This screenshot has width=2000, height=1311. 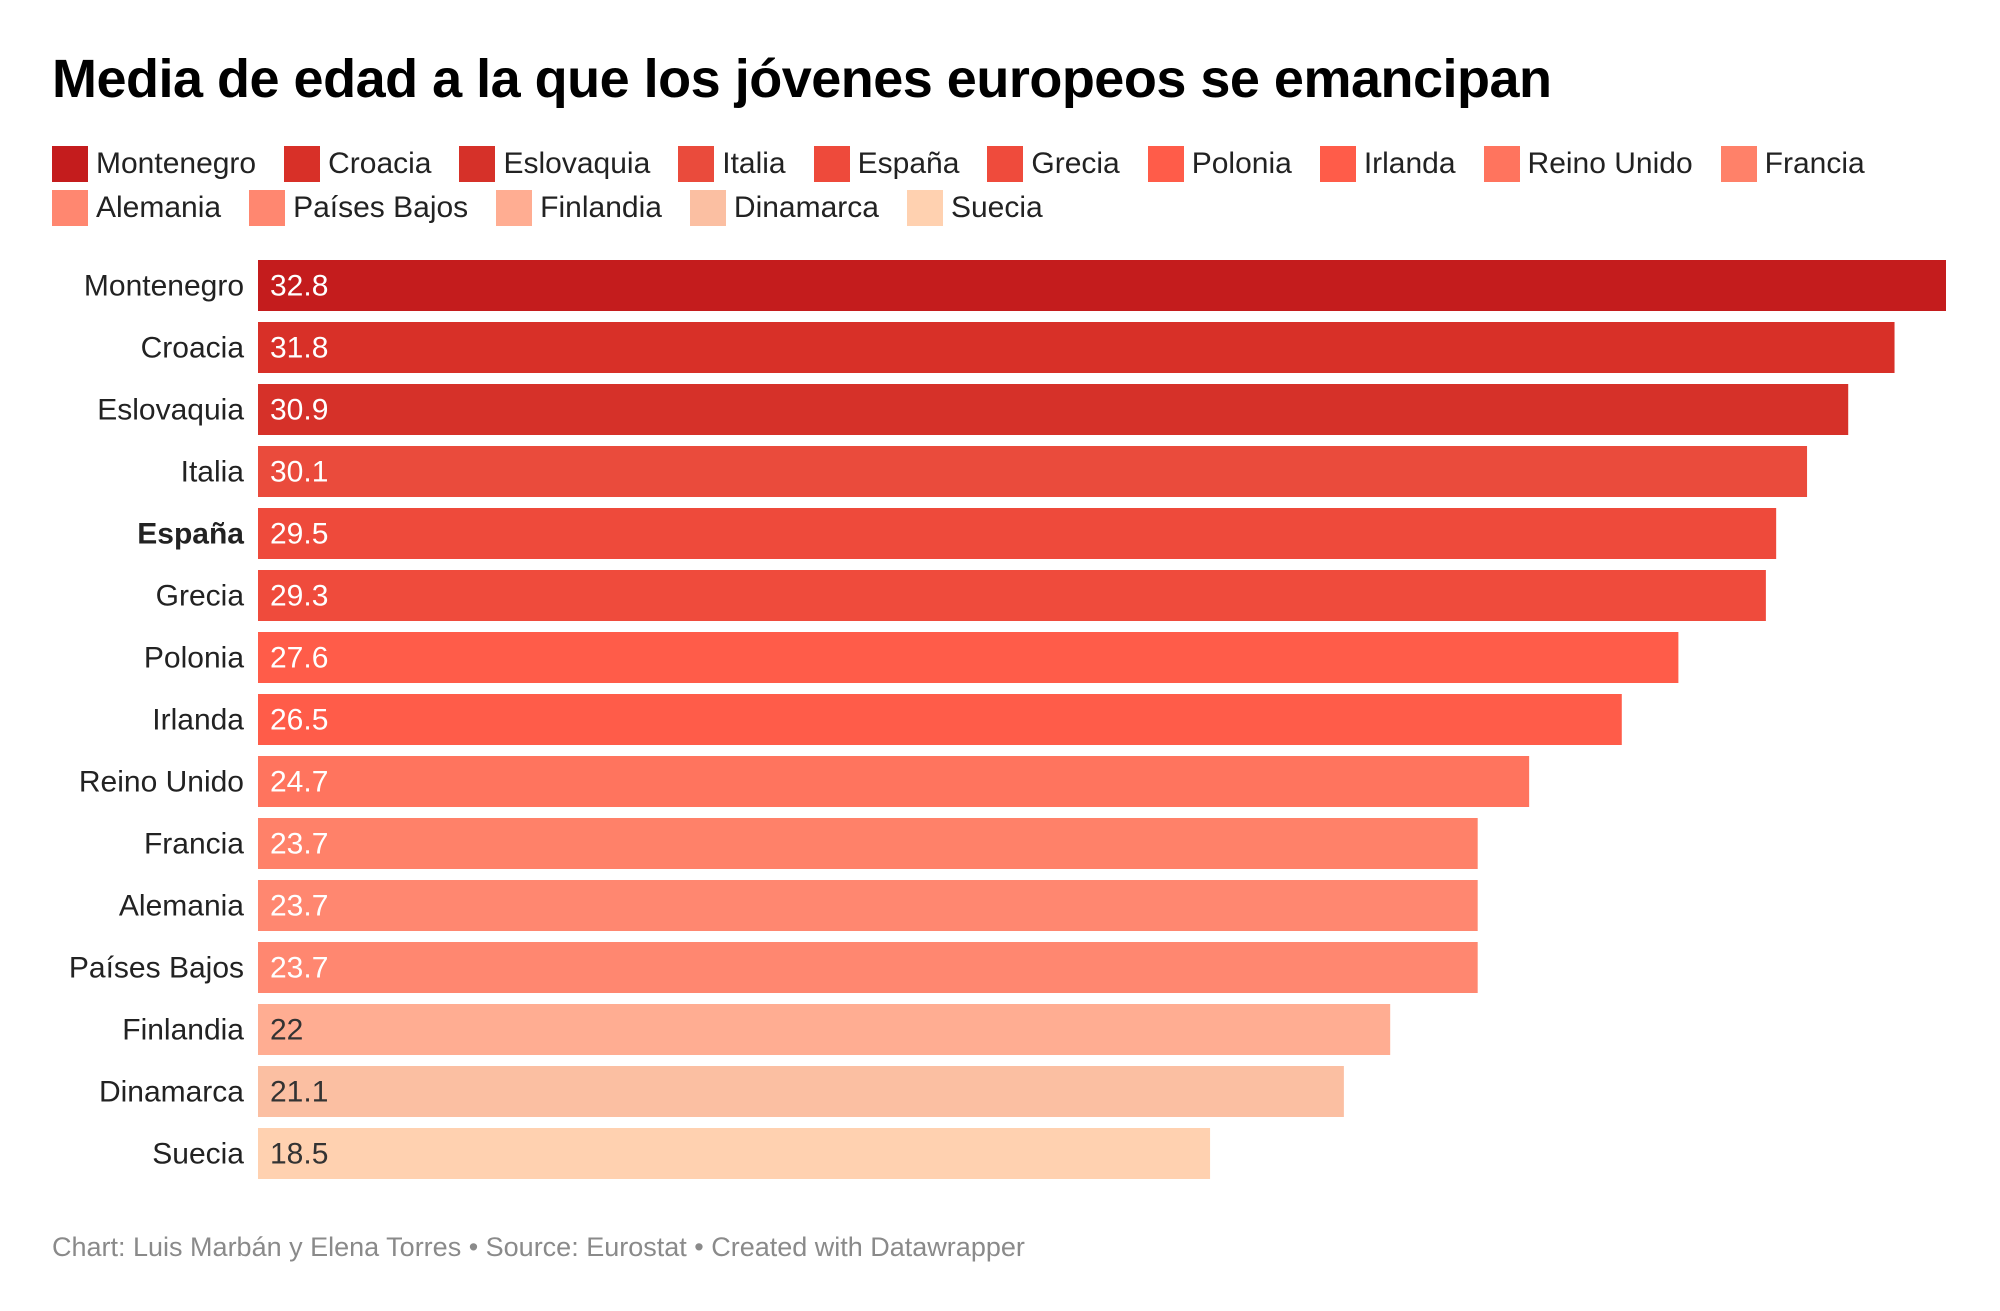 What do you see at coordinates (1409, 163) in the screenshot?
I see `legend-label: Irlanda` at bounding box center [1409, 163].